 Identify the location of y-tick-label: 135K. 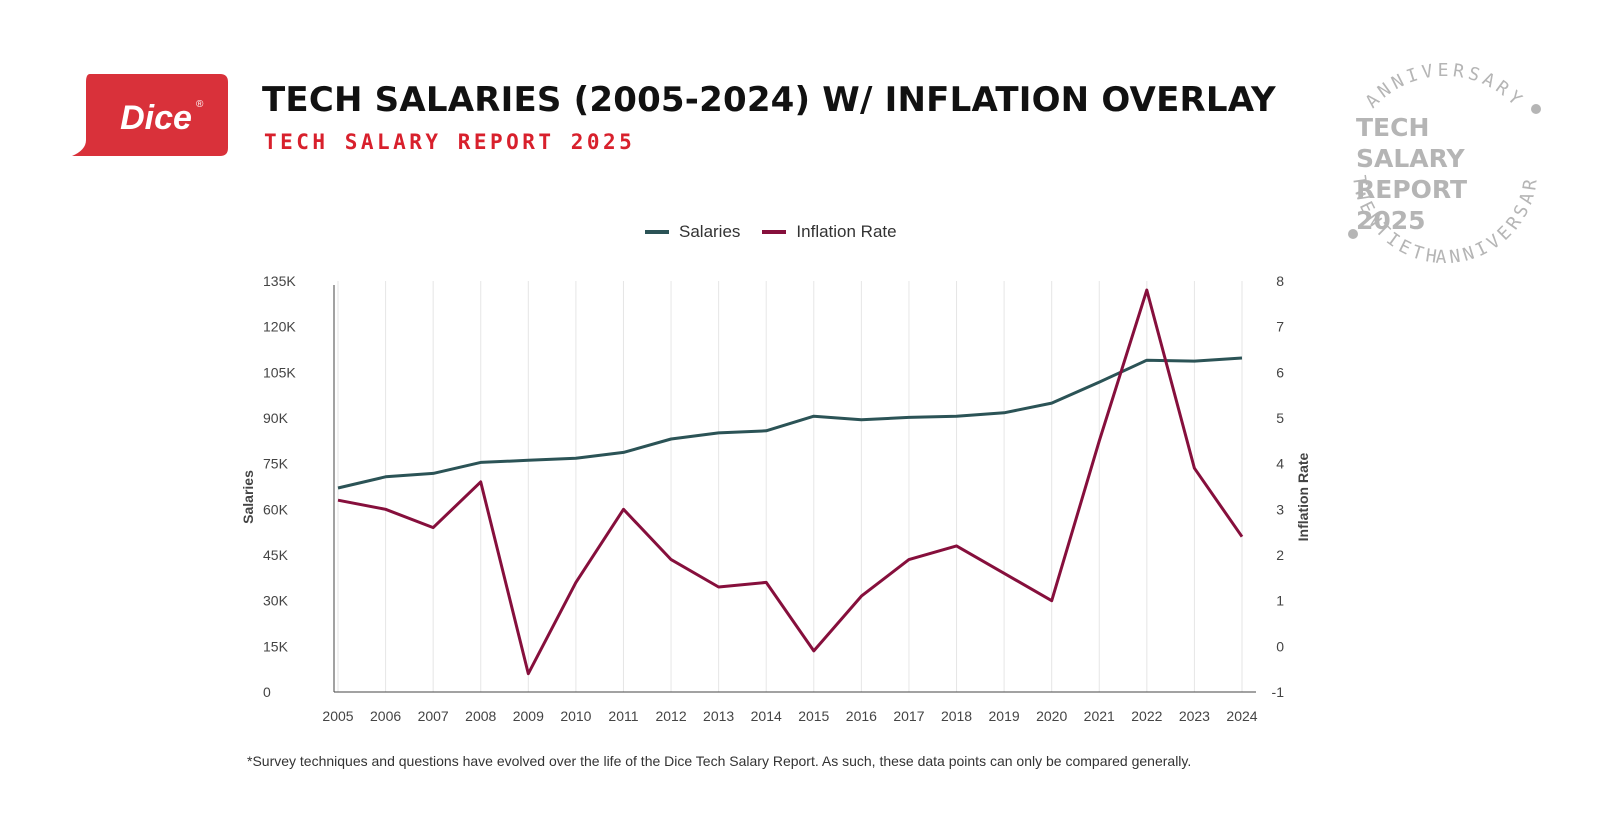
(279, 281).